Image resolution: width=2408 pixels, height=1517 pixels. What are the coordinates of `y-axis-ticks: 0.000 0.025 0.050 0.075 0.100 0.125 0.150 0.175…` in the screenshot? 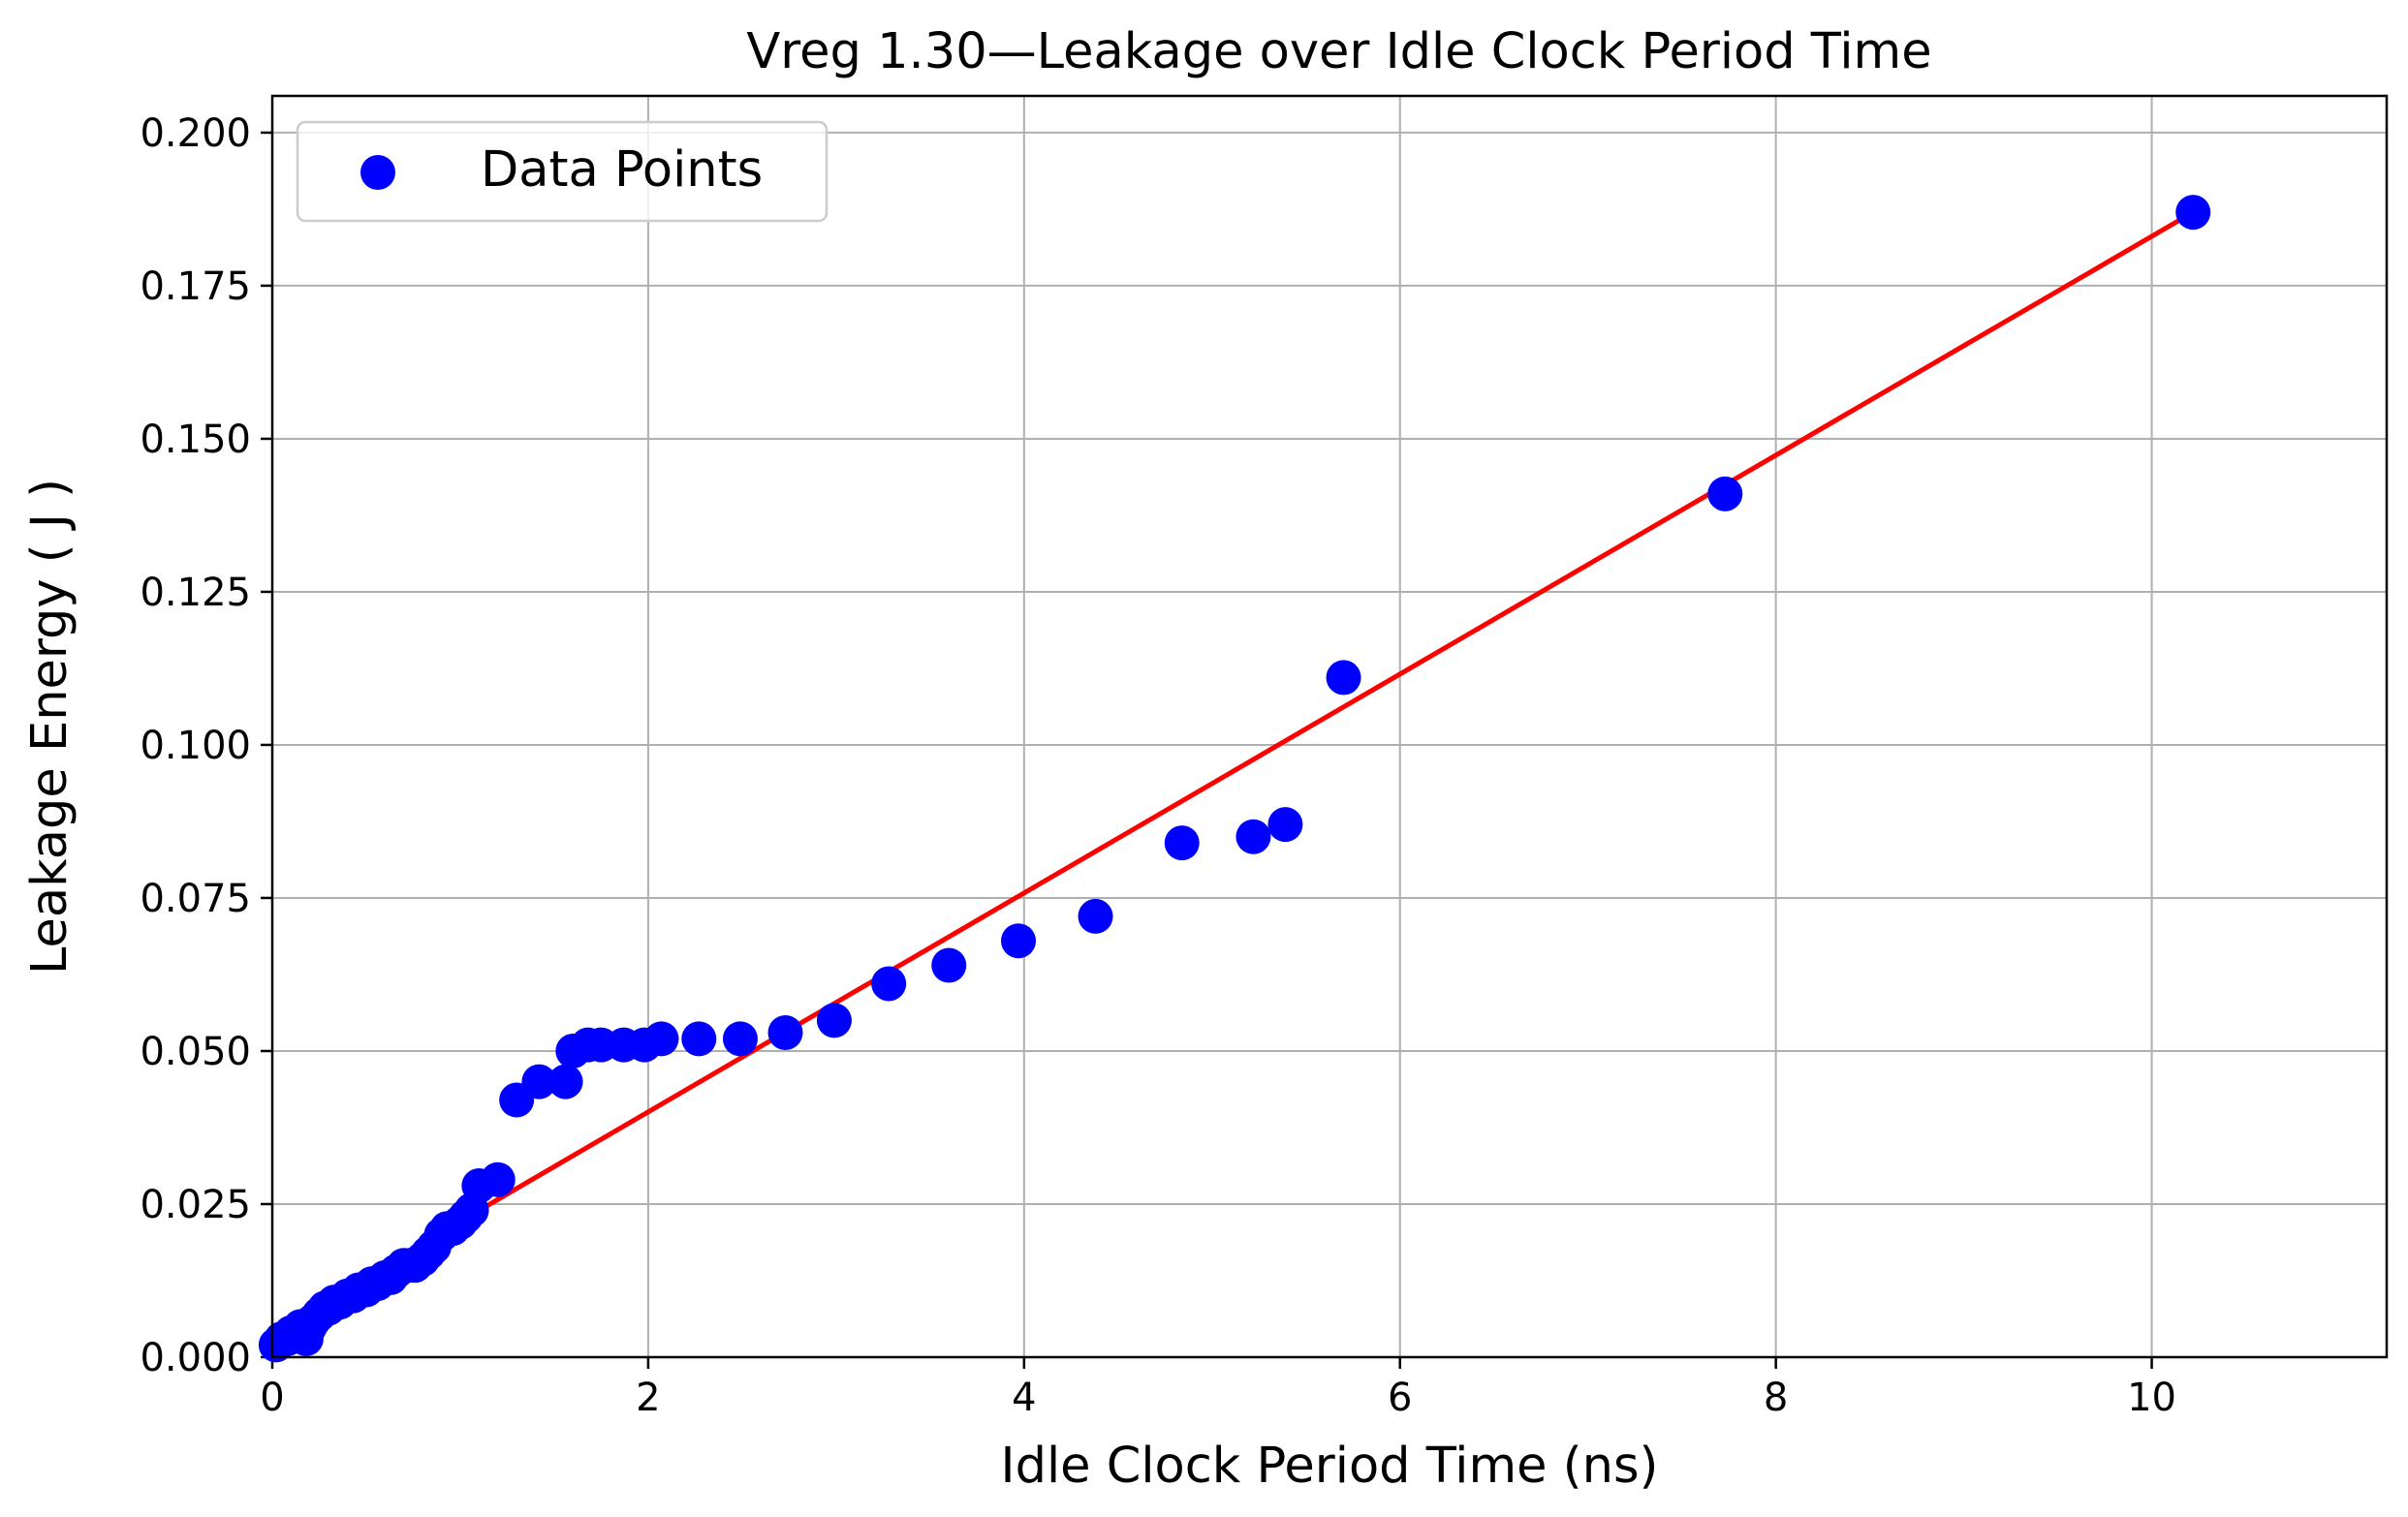 It's located at (206, 745).